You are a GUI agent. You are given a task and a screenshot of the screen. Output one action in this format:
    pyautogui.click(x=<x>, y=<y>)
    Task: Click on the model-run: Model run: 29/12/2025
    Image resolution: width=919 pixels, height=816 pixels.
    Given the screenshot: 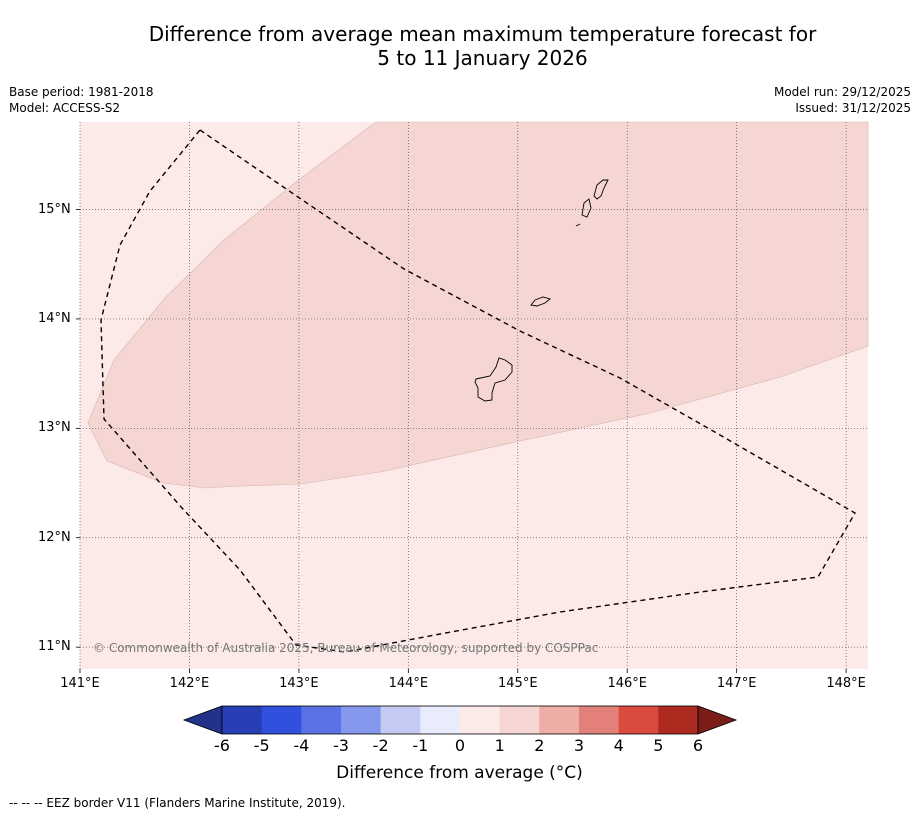 What is the action you would take?
    pyautogui.click(x=842, y=92)
    